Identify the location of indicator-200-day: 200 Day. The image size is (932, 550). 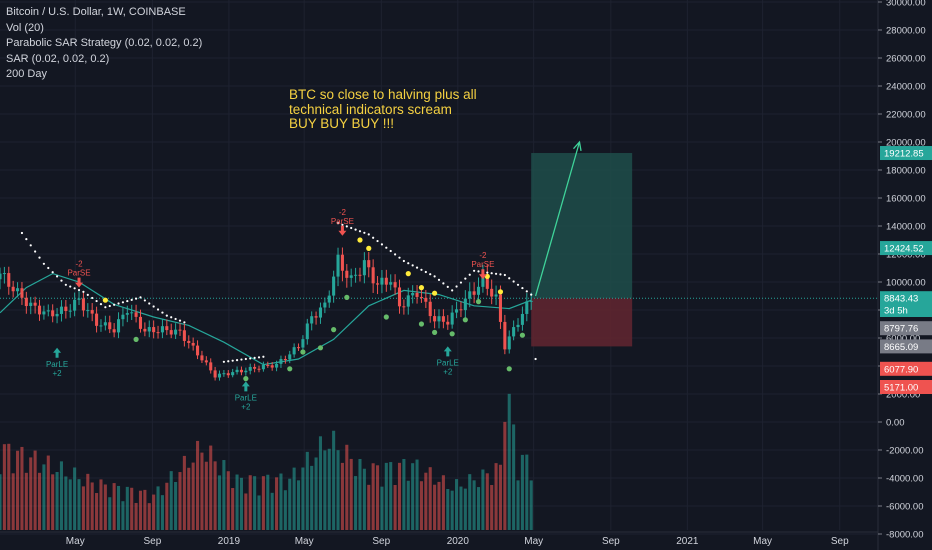
(26, 74).